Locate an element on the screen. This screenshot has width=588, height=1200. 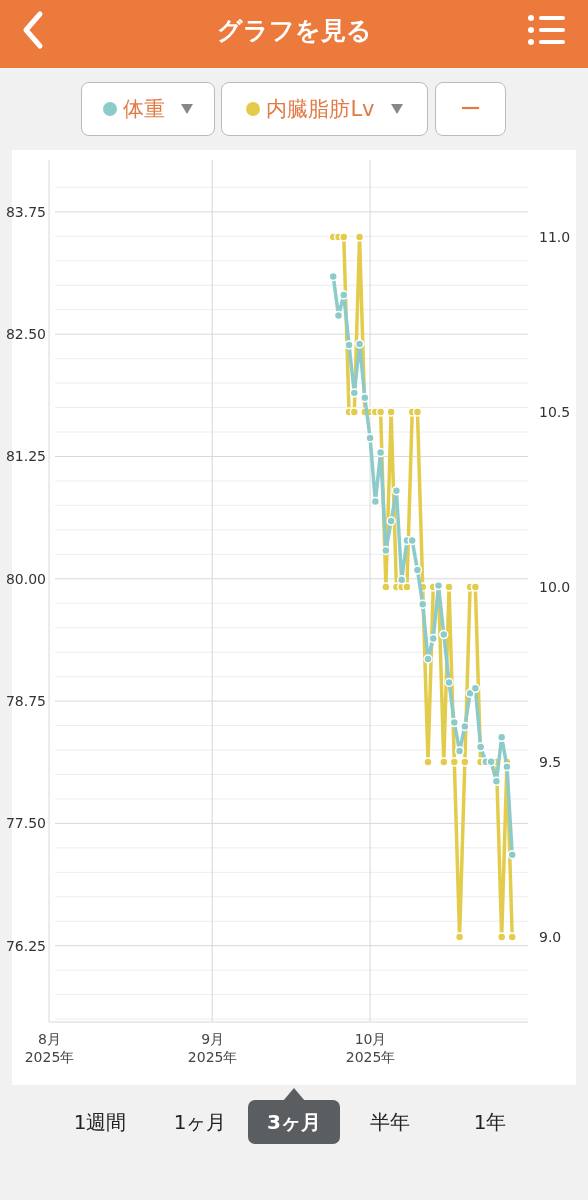
x-tick-label: 8月 2025年 is located at coordinates (49, 1048).